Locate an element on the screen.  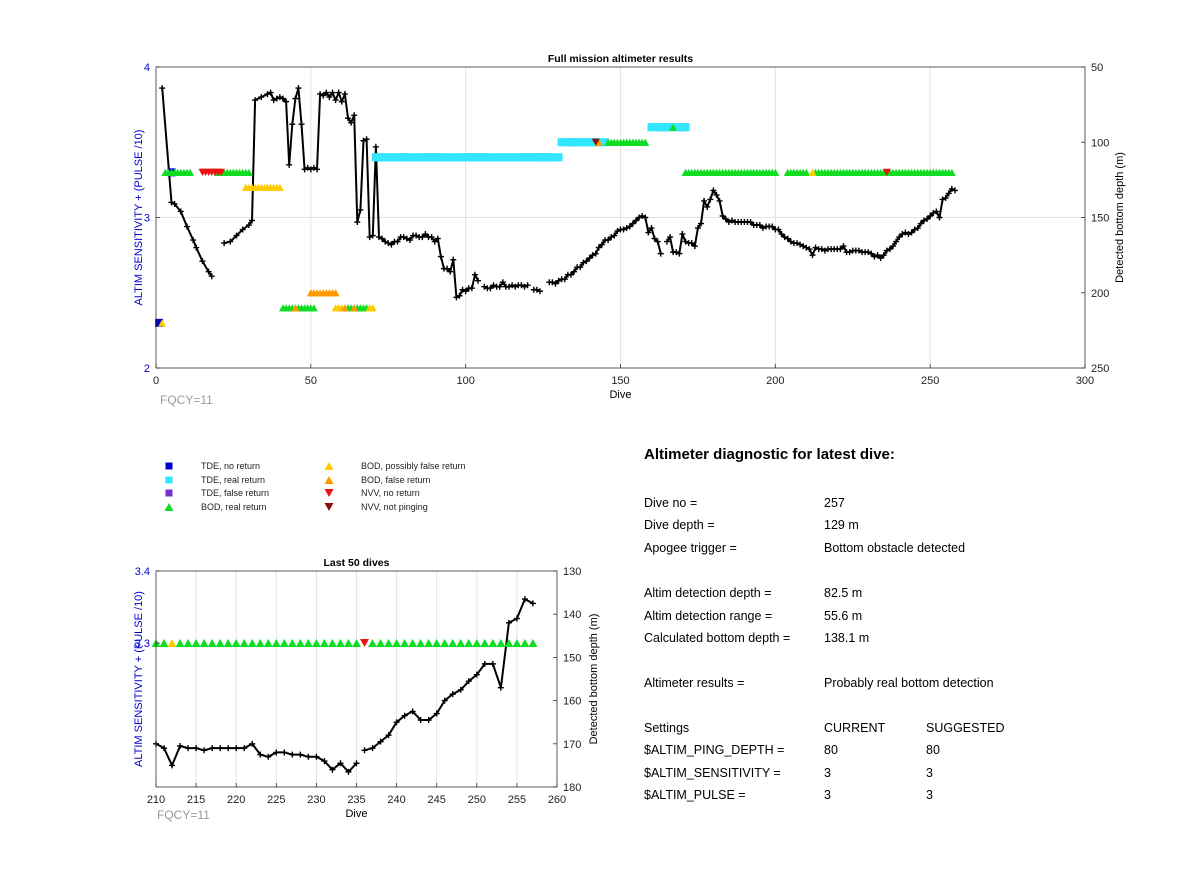
main-x-tick-label: 300 is located at coordinates (1085, 381).